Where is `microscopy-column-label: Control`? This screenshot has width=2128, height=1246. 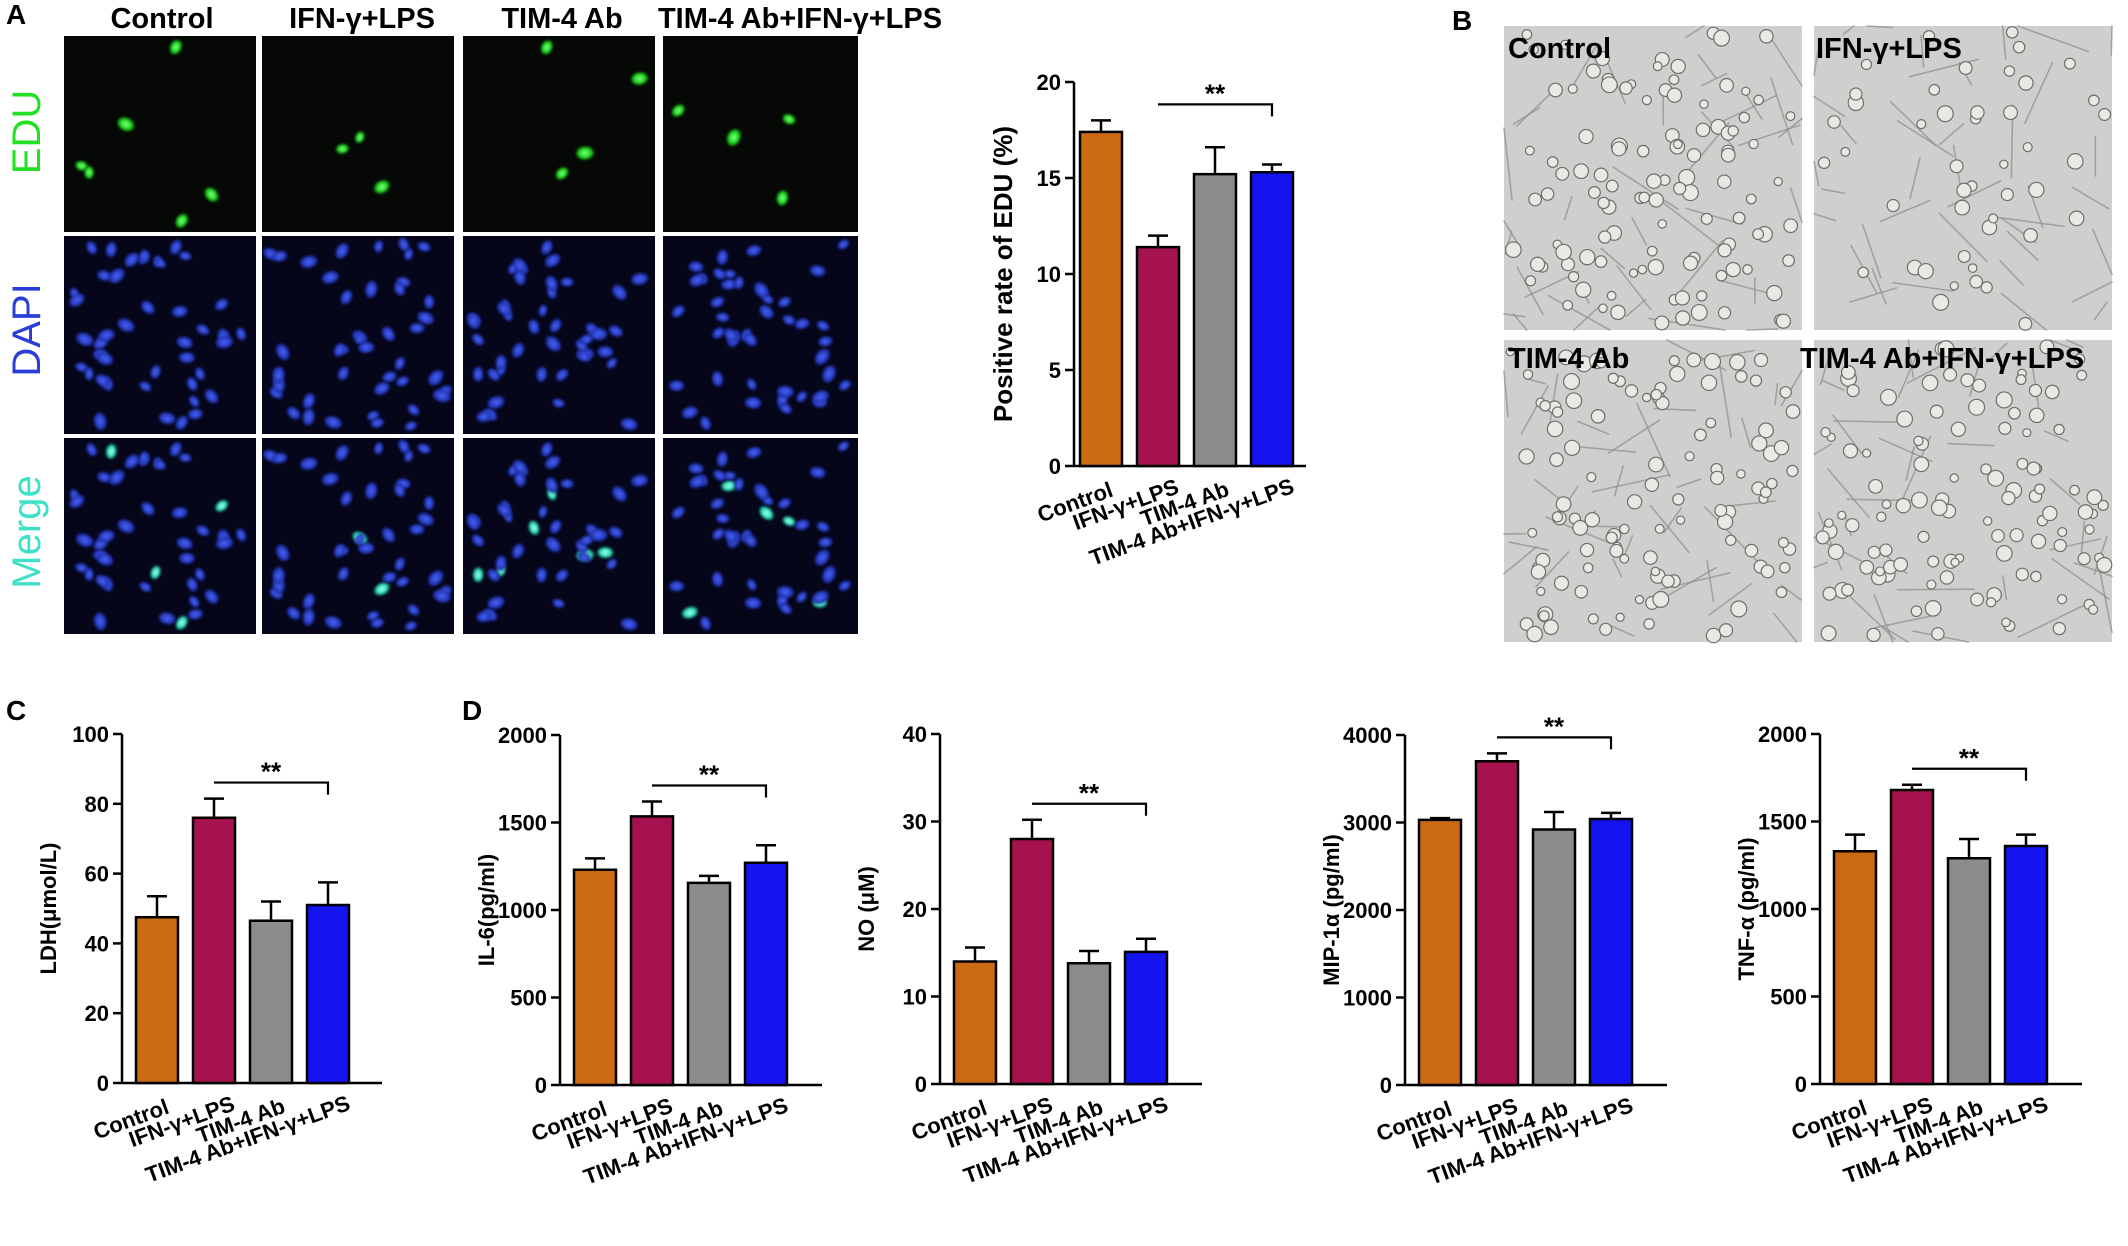
microscopy-column-label: Control is located at coordinates (161, 19).